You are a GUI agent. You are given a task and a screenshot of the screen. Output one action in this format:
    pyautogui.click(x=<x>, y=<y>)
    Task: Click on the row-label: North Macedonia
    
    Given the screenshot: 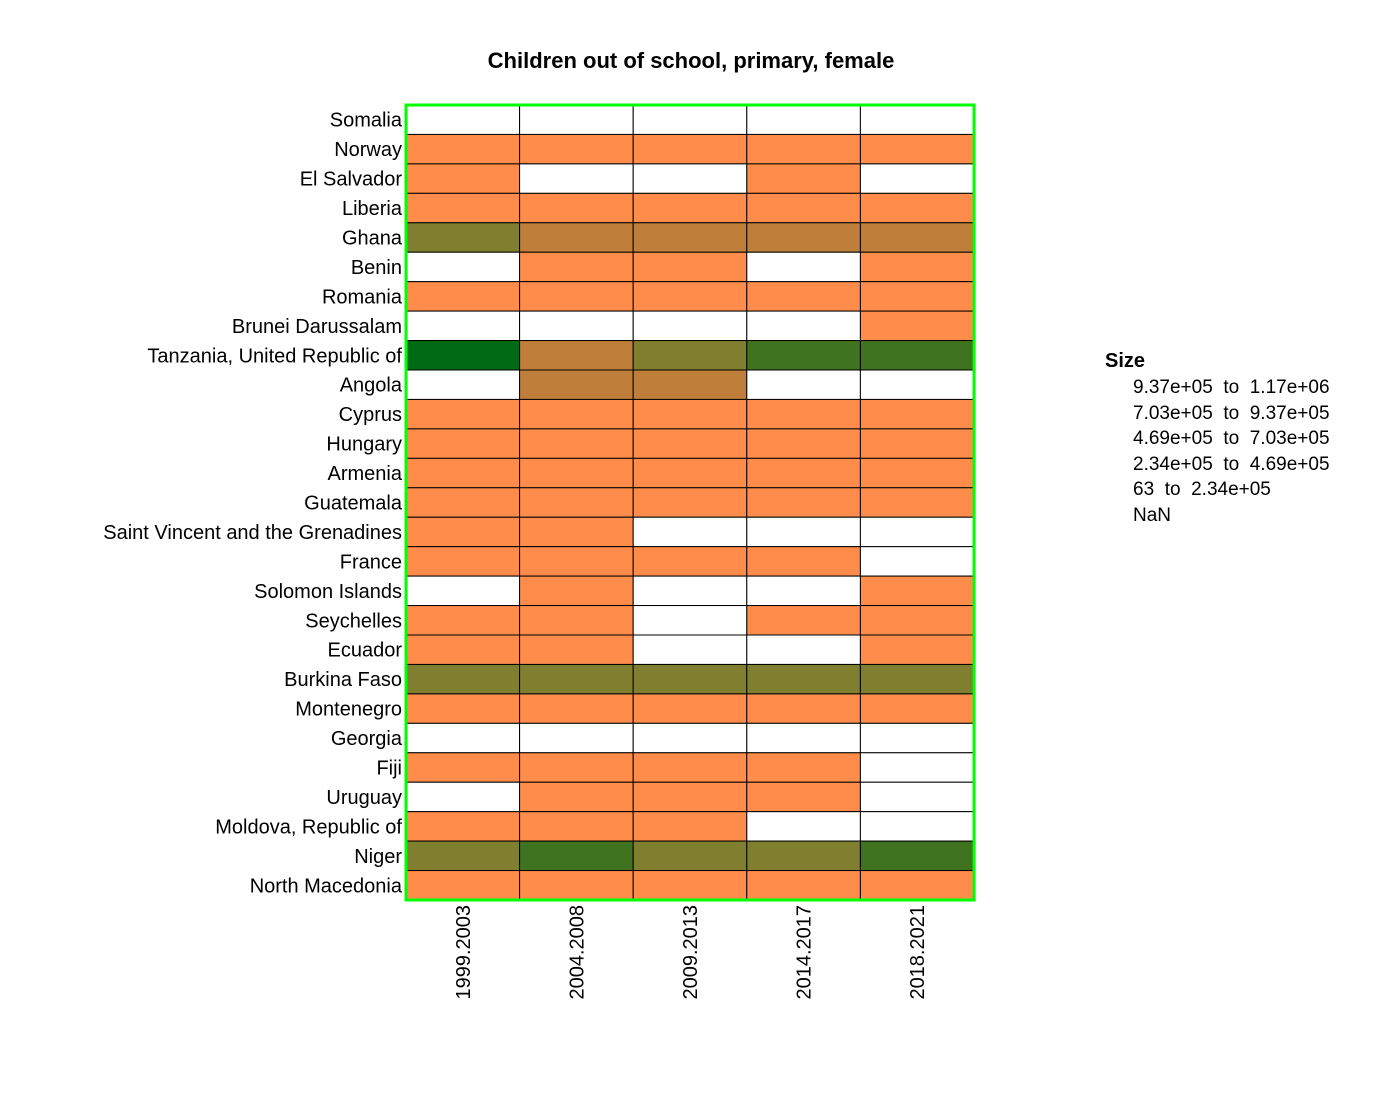 What is the action you would take?
    pyautogui.click(x=326, y=886)
    